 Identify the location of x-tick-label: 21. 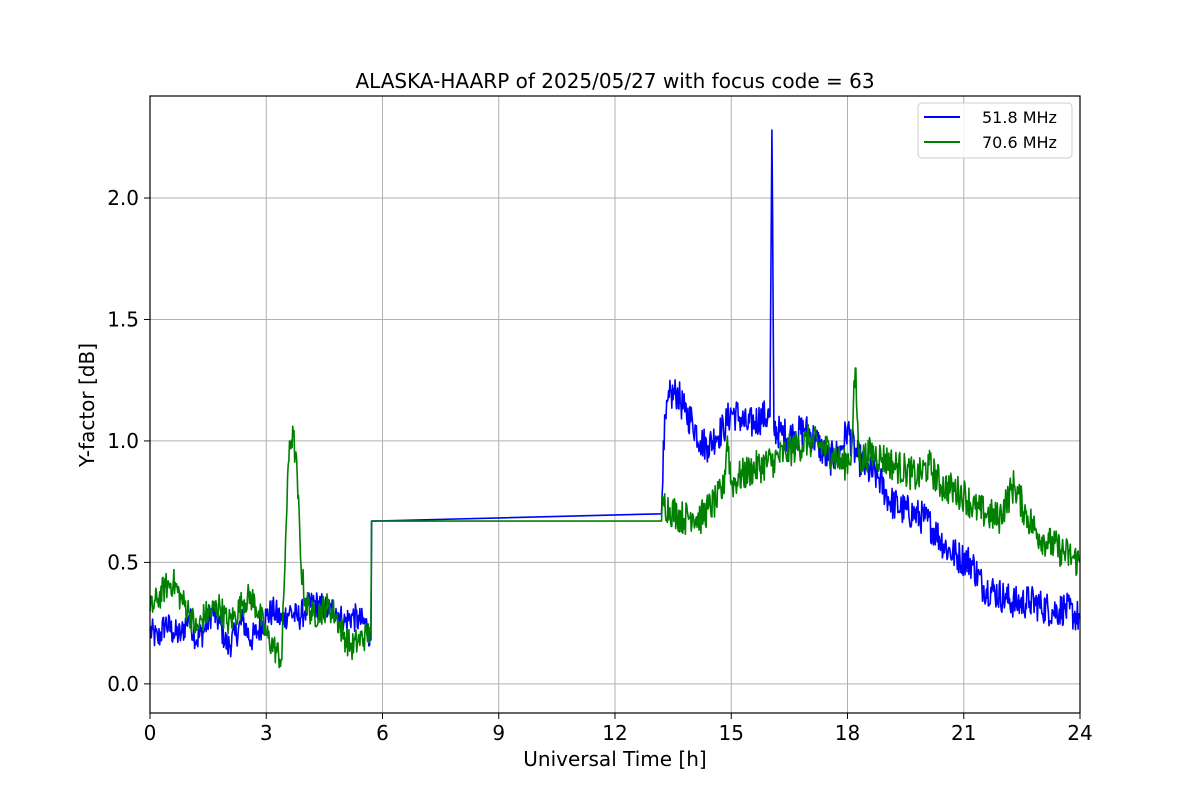
(963, 733).